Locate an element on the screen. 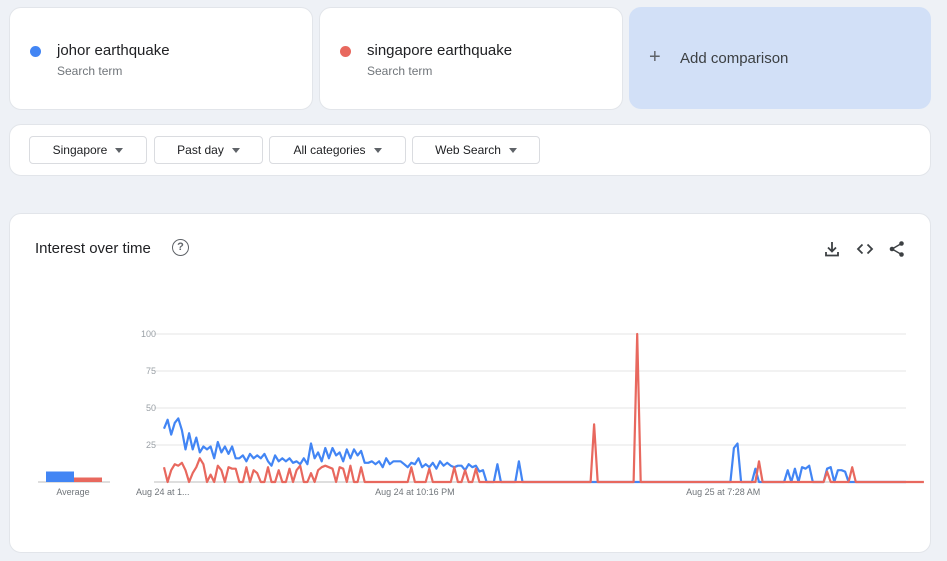 Image resolution: width=947 pixels, height=561 pixels. share-icon is located at coordinates (897, 249).